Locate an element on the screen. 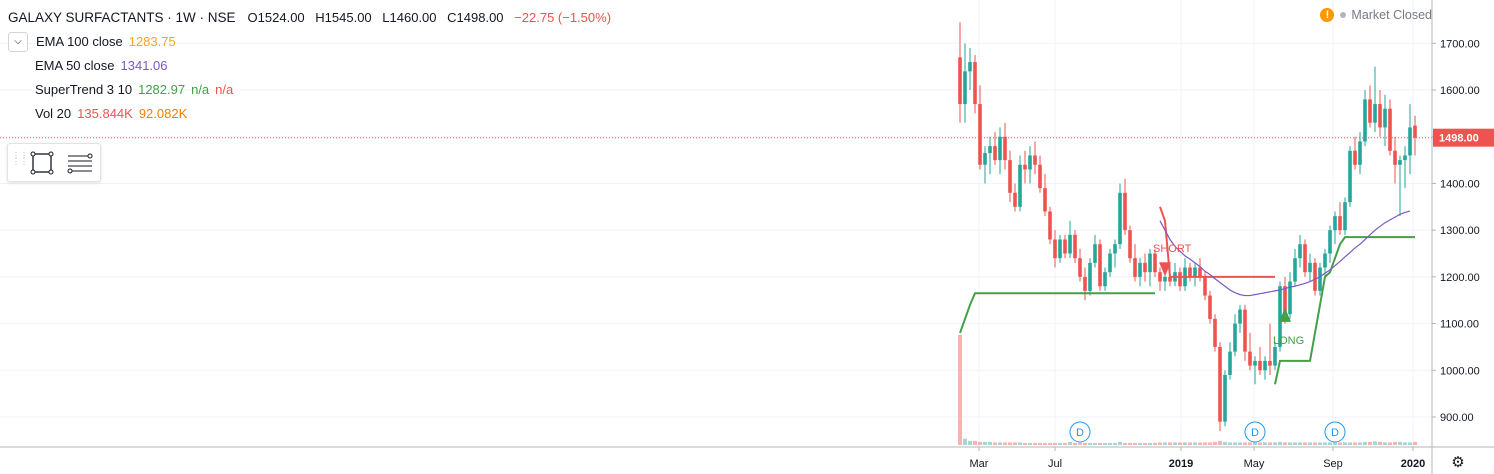 Image resolution: width=1494 pixels, height=474 pixels. price-tick-label: 1300.00 is located at coordinates (1460, 231).